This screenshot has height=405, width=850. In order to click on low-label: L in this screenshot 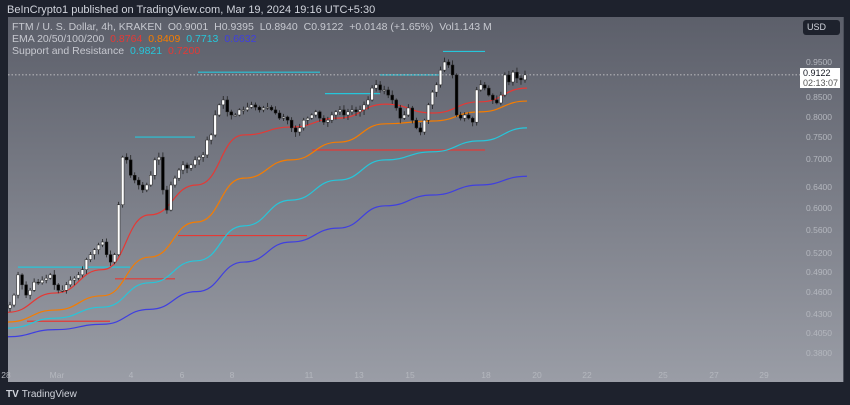, I will do `click(262, 27)`.